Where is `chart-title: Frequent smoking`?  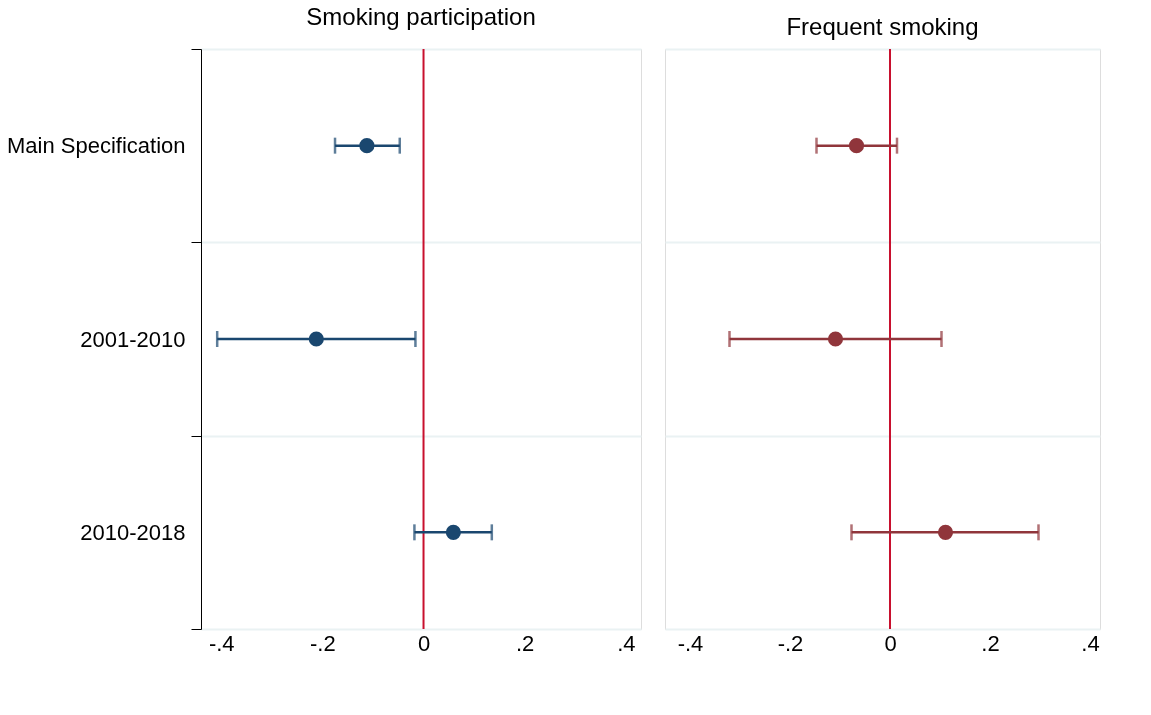 chart-title: Frequent smoking is located at coordinates (882, 26).